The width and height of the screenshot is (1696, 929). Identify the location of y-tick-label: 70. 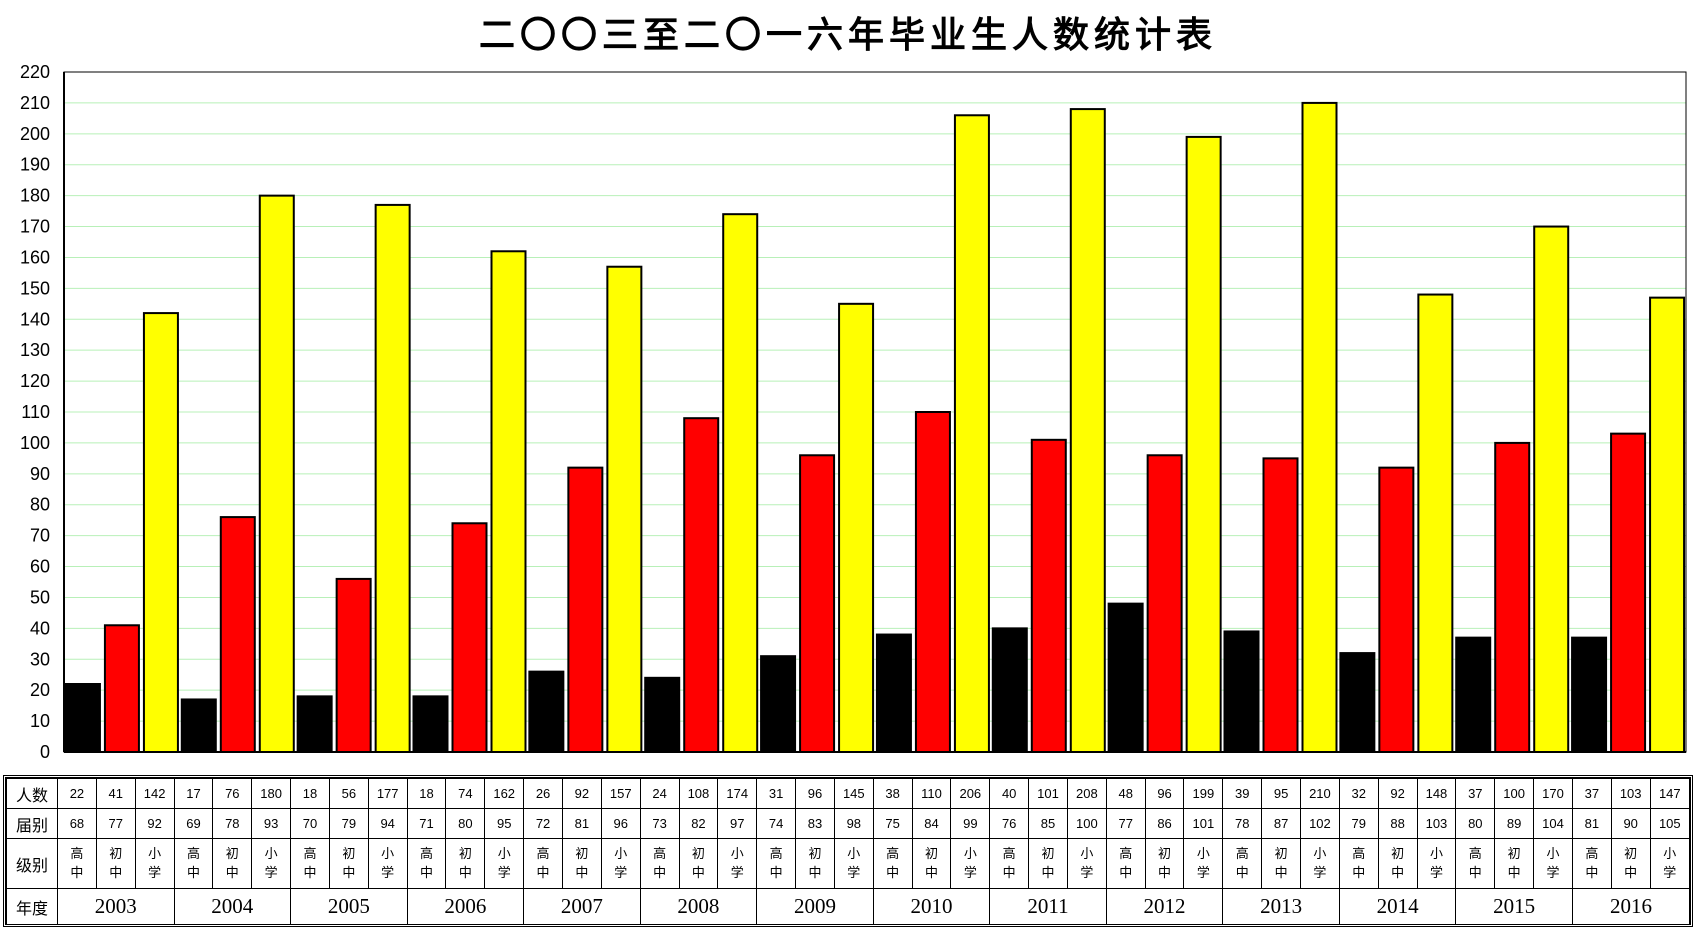
(40, 536).